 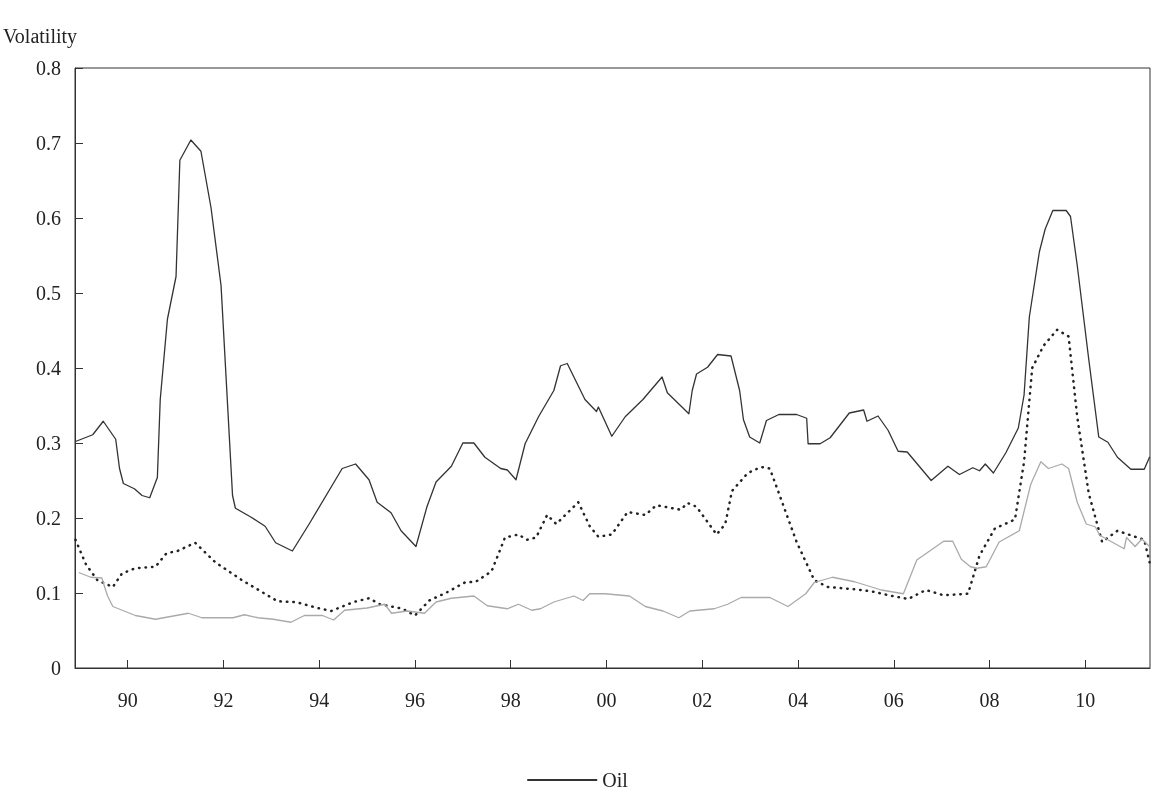 What do you see at coordinates (48, 68) in the screenshot?
I see `y-tick-label: 0.8` at bounding box center [48, 68].